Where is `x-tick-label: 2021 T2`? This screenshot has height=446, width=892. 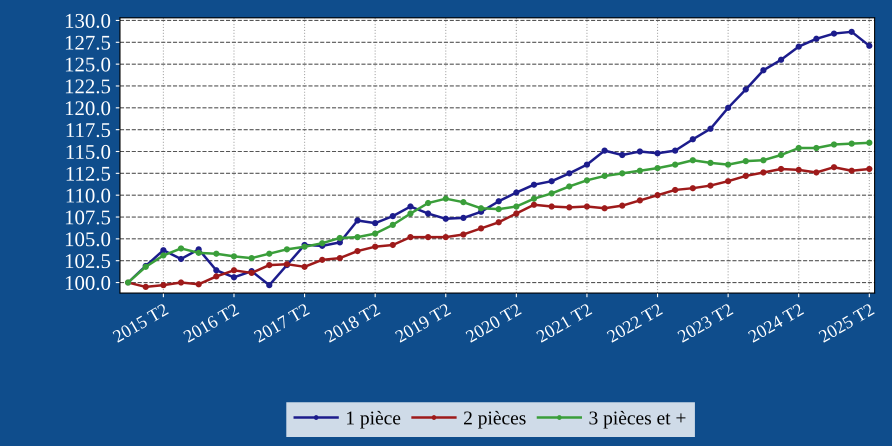 x-tick-label: 2021 T2 is located at coordinates (564, 323).